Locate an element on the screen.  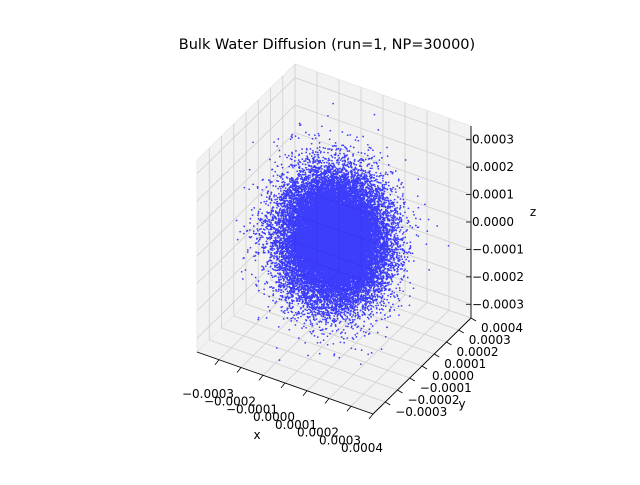
y-tick-label: −0.0002 is located at coordinates (434, 400).